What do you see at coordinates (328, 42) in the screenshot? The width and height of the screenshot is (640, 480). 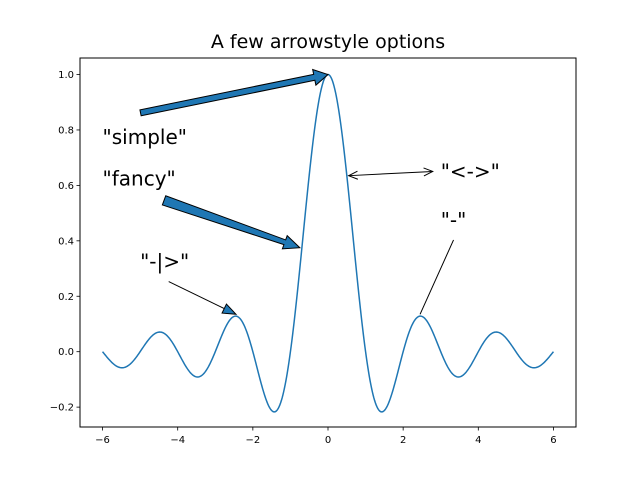 I see `chart-title: A few arrowstyle options` at bounding box center [328, 42].